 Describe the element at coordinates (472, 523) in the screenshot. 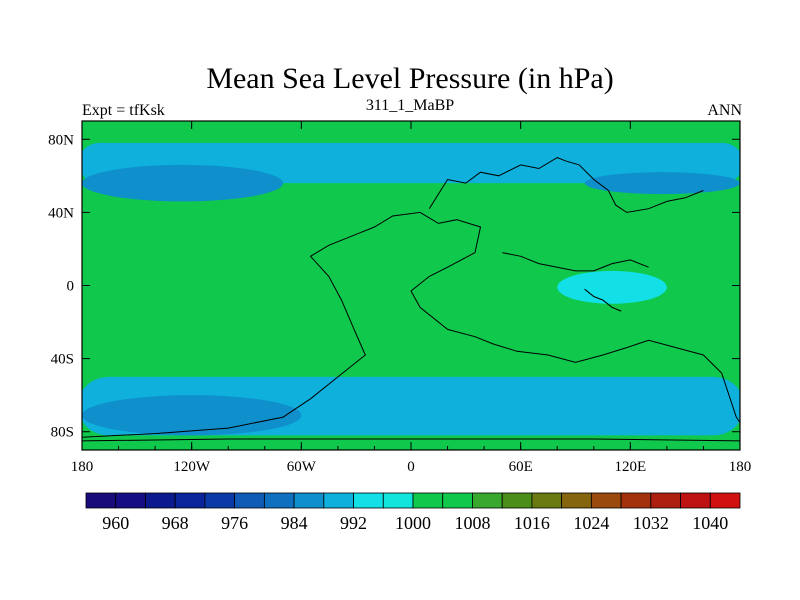

I see `colorbar-label: 1008` at that location.